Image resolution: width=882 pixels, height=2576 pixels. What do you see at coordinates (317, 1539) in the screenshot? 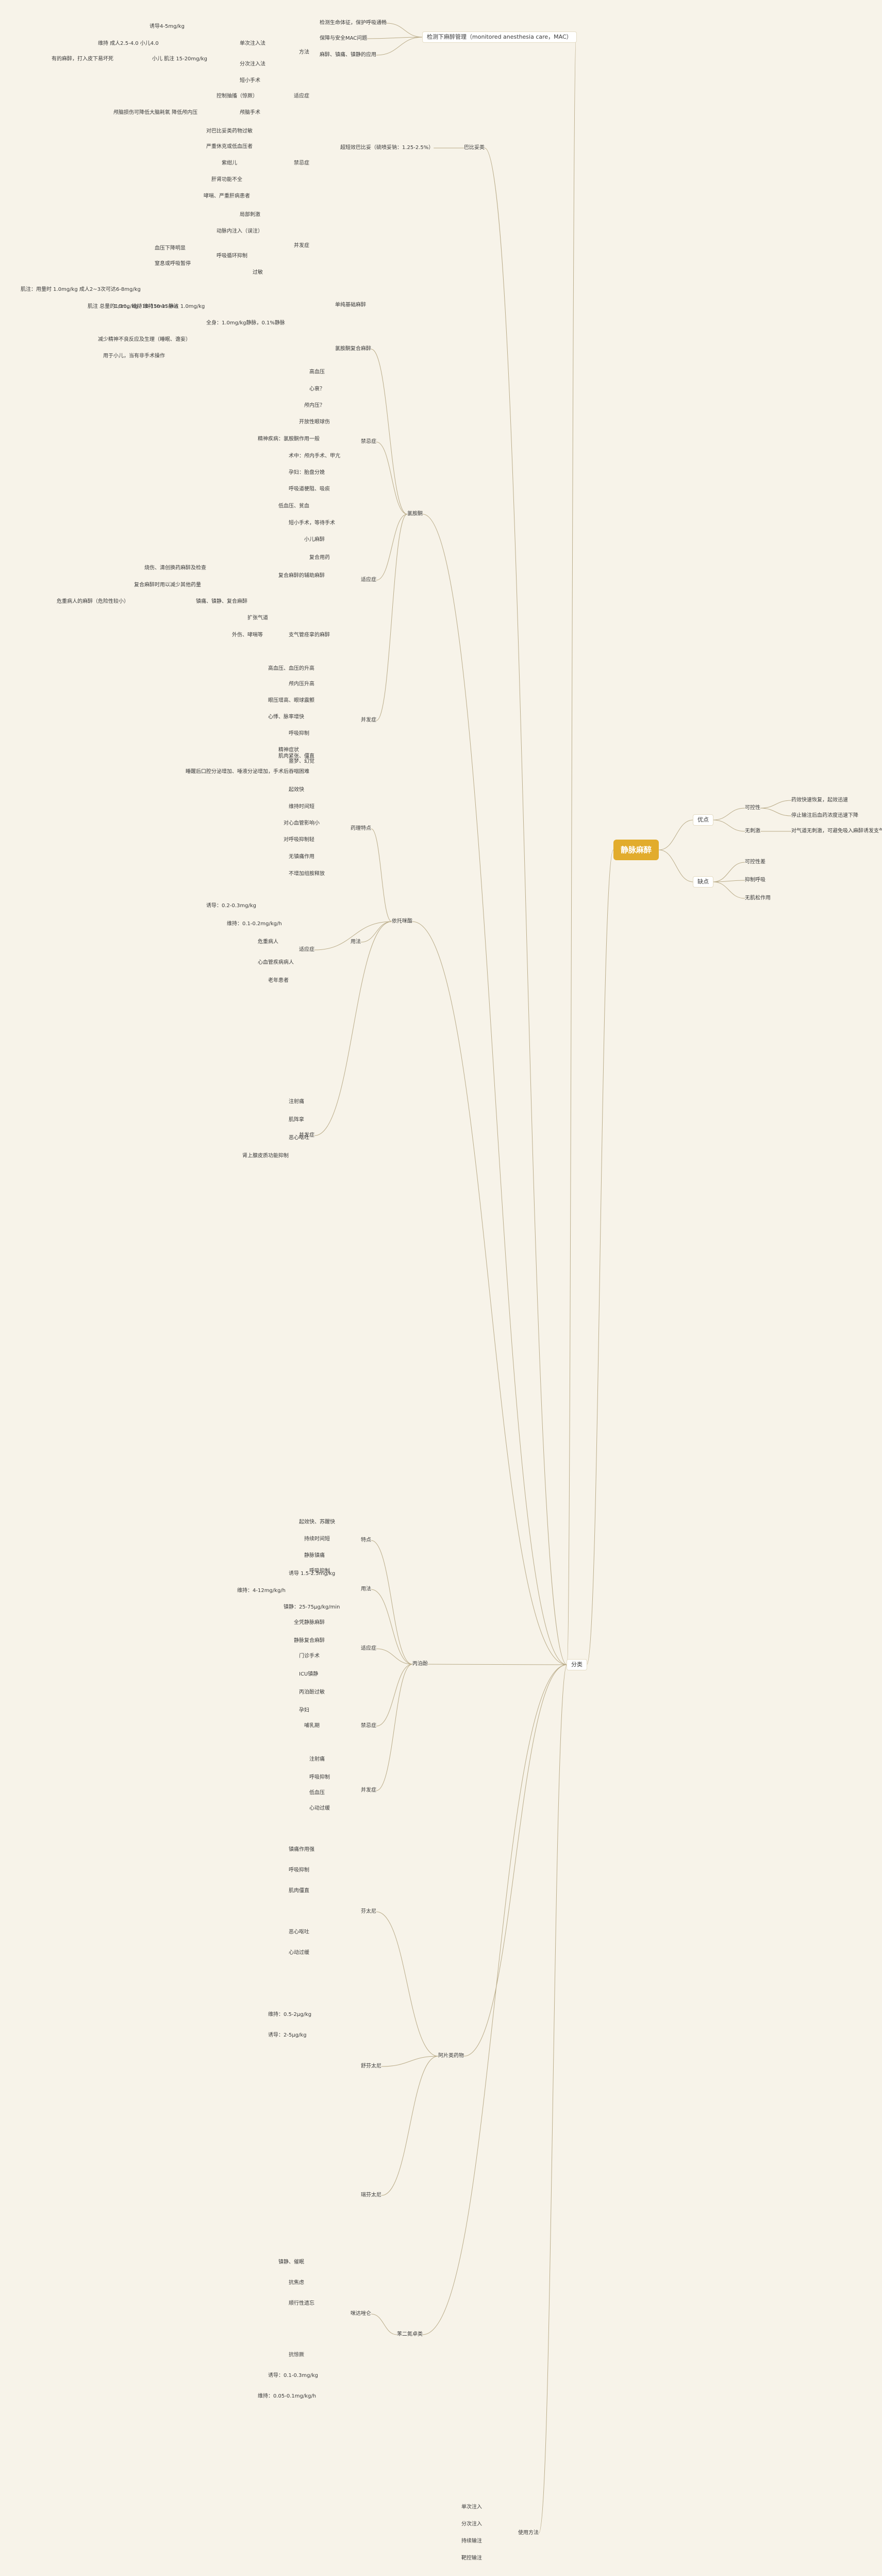
I see `pro-prop: 持续时间短` at bounding box center [317, 1539].